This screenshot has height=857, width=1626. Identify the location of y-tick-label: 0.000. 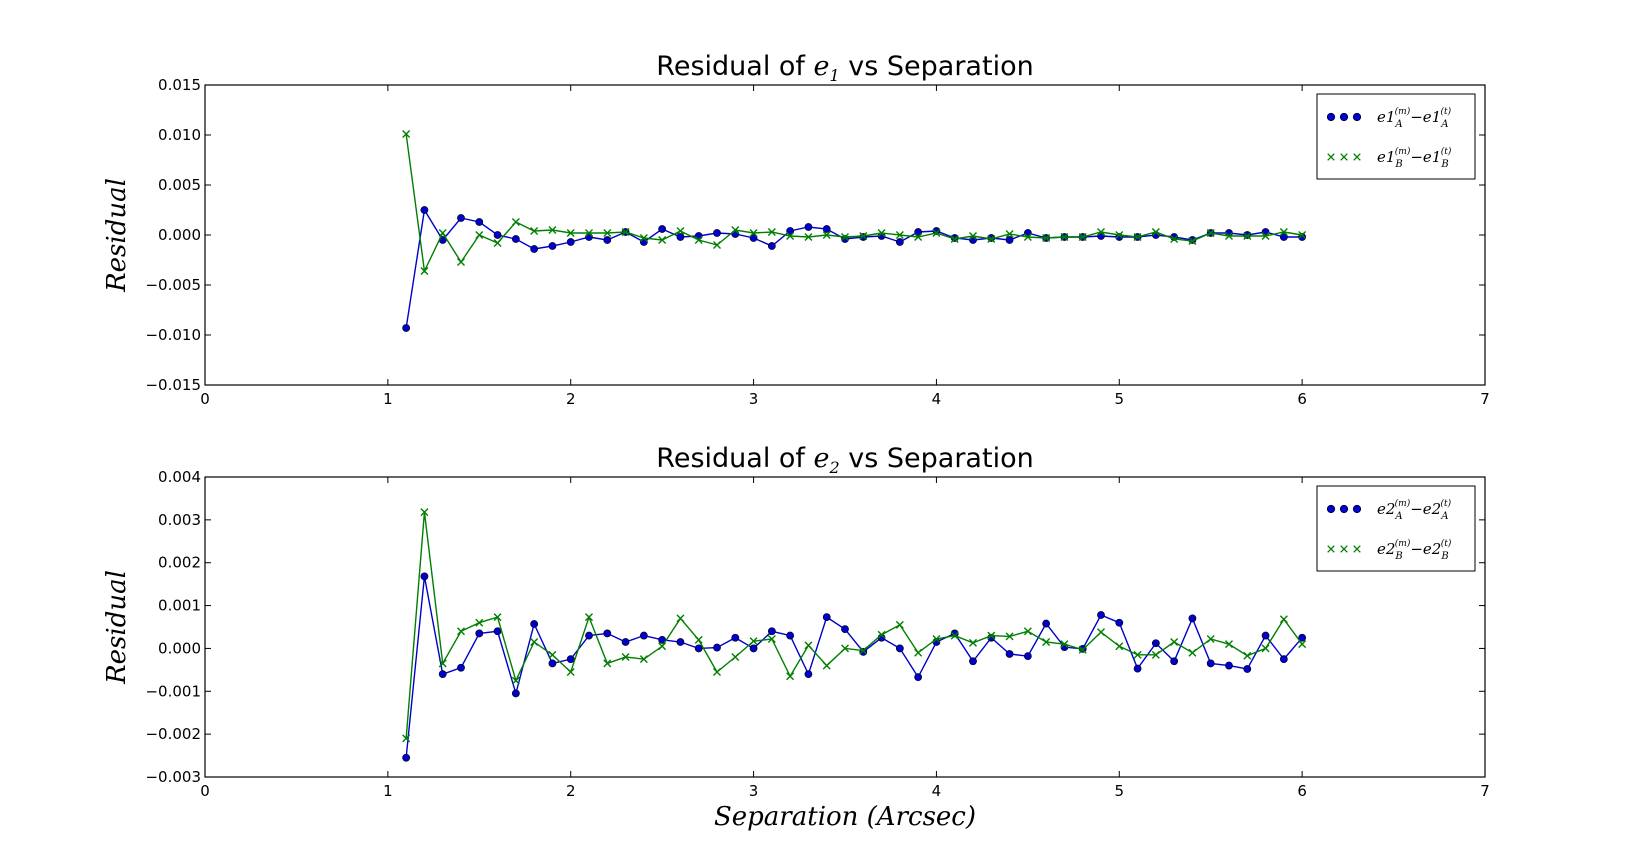
(179, 235).